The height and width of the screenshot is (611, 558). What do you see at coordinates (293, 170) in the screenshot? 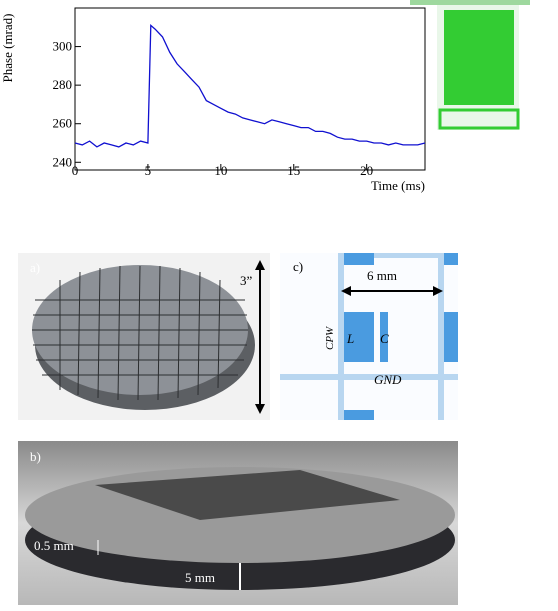
I see `x-tick-label: 15` at bounding box center [293, 170].